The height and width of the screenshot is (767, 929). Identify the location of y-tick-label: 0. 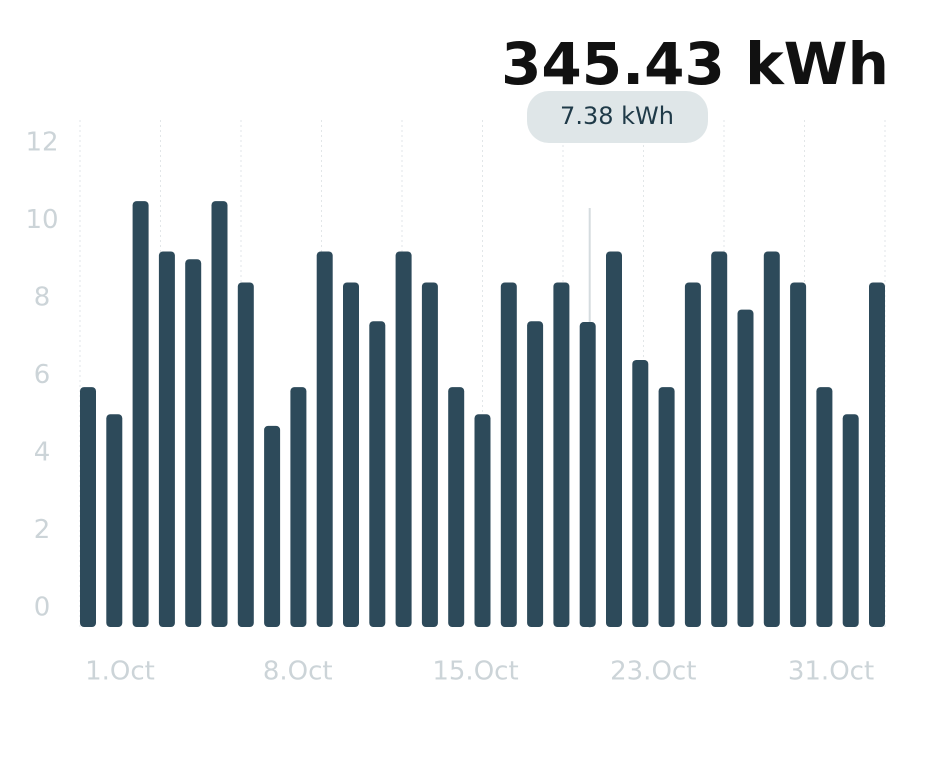
(42, 608).